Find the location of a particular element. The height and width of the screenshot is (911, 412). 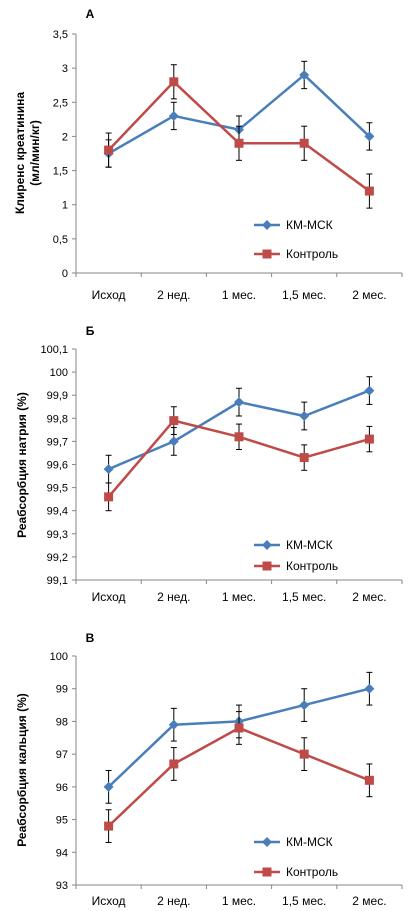

y-tick-label: 99,6 is located at coordinates (57, 466).